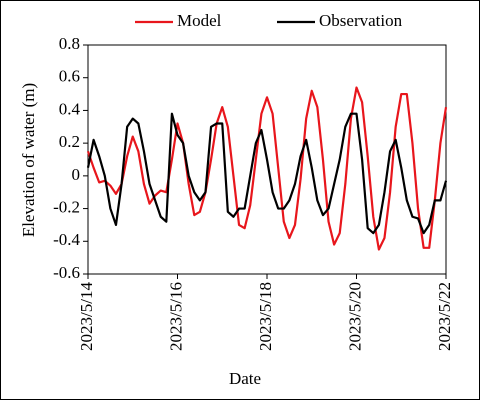 The image size is (480, 400). I want to click on y-tick-label: -0.6, so click(66, 272).